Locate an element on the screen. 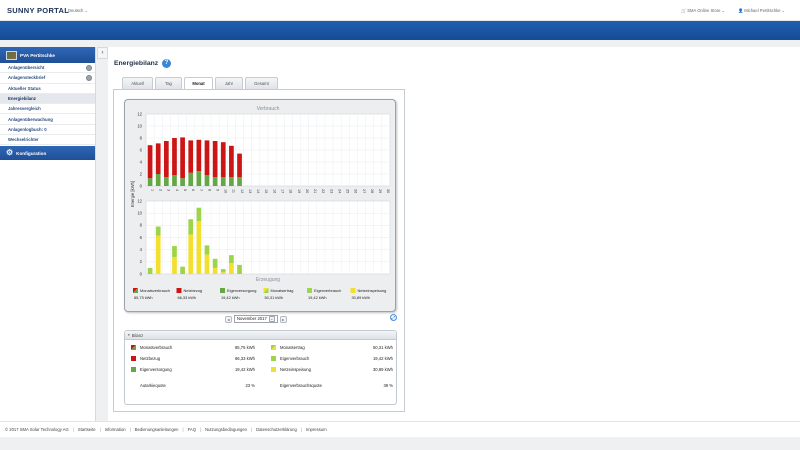  footer-link-nutzungsbedingungen: Nutzungsbedingungen is located at coordinates (226, 429).